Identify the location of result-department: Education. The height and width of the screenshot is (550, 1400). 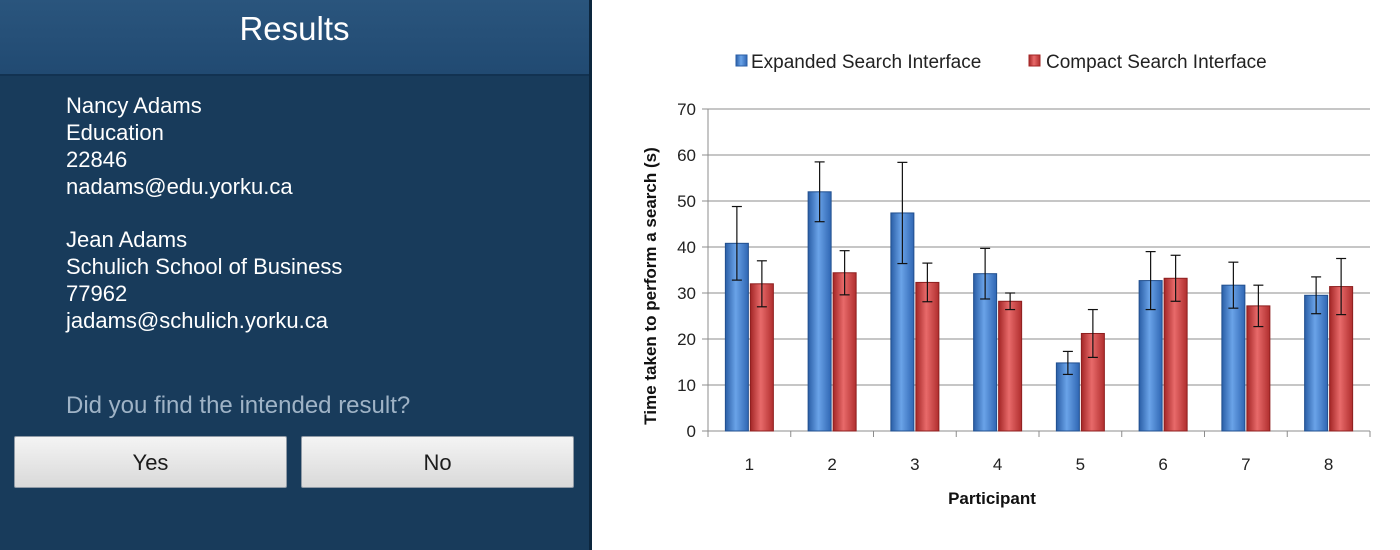
(115, 132).